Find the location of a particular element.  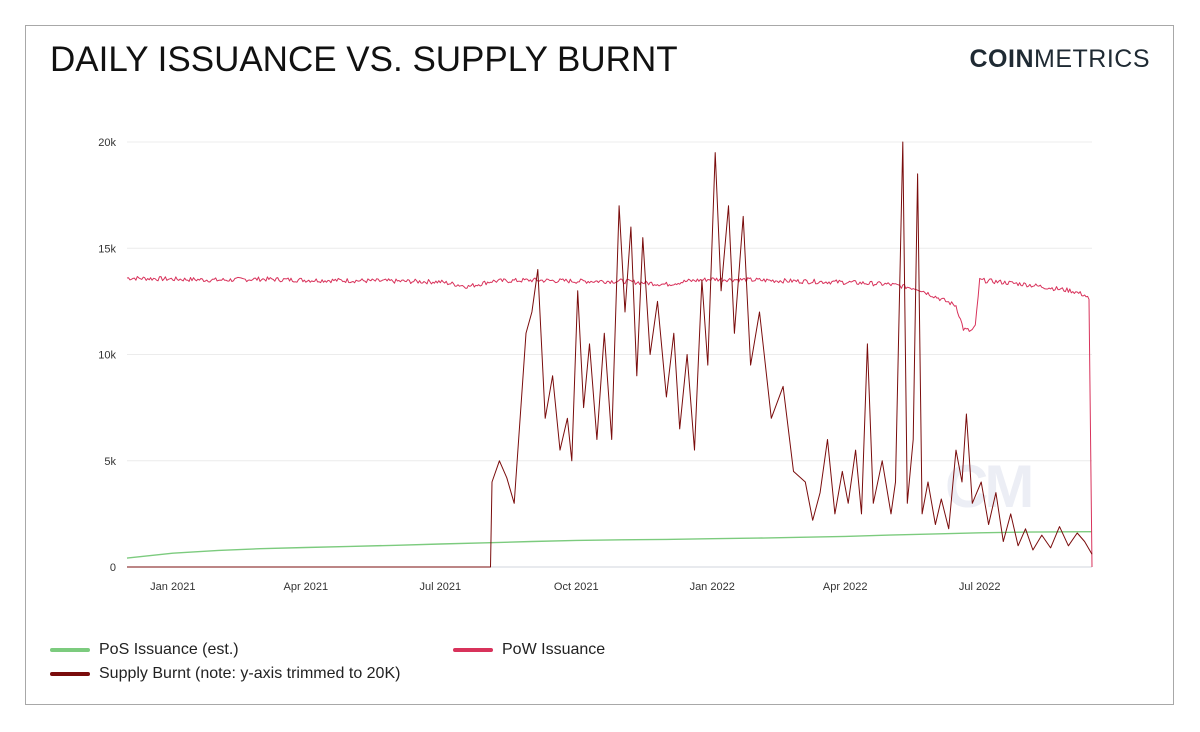

x-tick-label-2: Jul 2021 is located at coordinates (440, 587).